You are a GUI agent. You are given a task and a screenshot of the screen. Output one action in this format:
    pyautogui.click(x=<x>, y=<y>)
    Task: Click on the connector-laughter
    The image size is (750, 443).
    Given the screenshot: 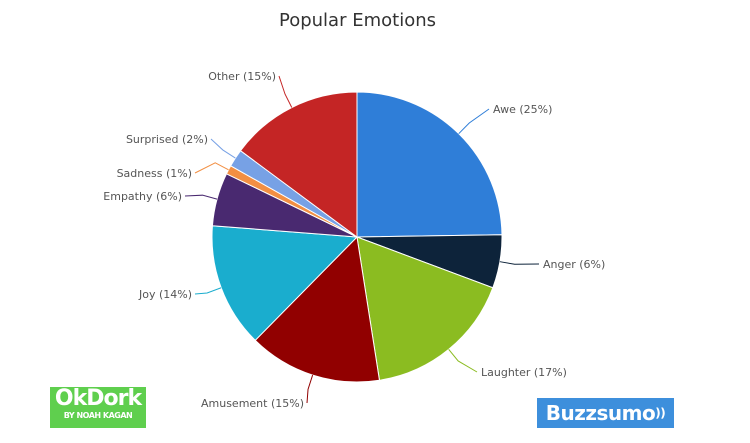 What is the action you would take?
    pyautogui.click(x=463, y=361)
    